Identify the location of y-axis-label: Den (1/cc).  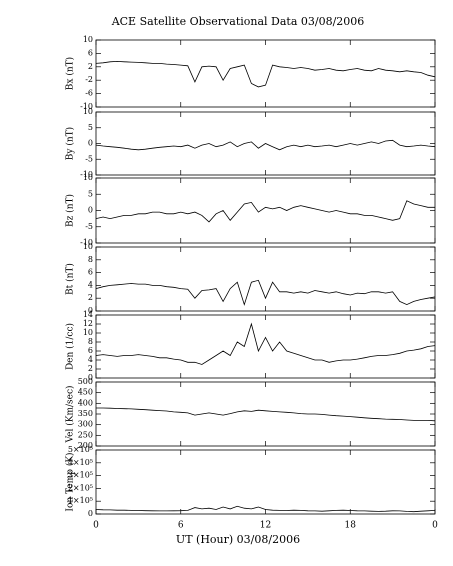
(70, 346).